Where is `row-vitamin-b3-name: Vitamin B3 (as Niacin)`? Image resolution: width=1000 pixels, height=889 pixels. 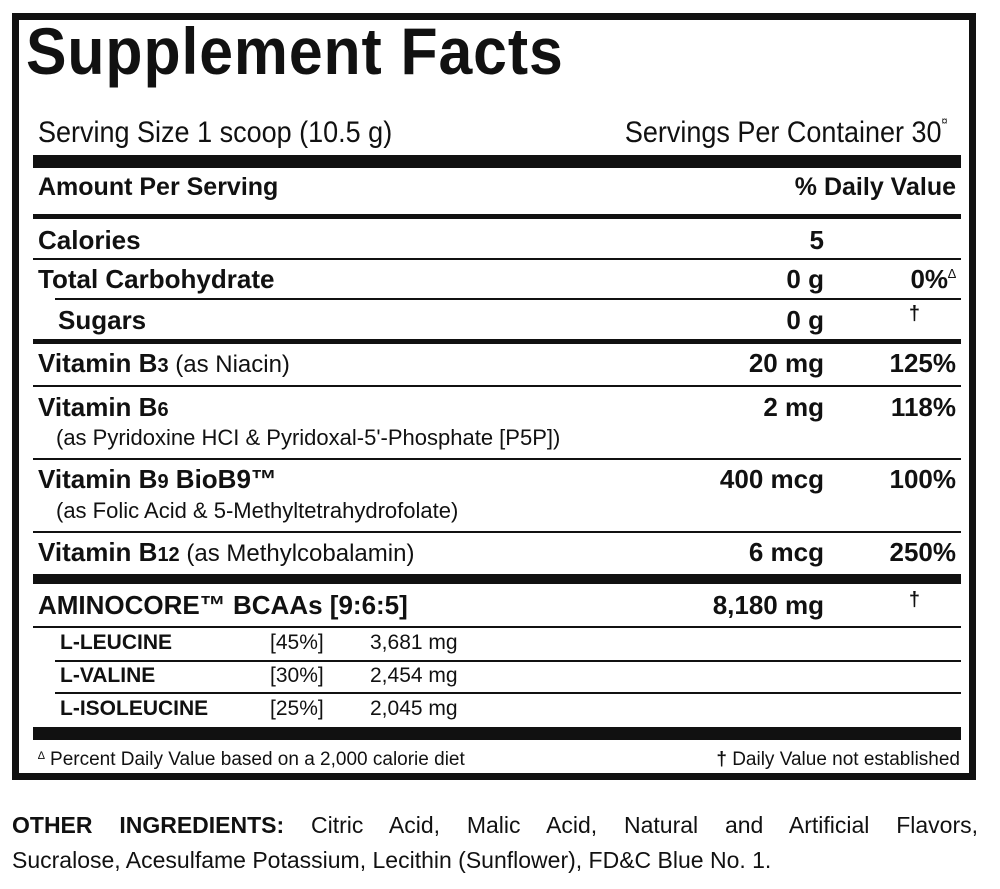
row-vitamin-b3-name: Vitamin B3 (as Niacin) is located at coordinates (164, 363).